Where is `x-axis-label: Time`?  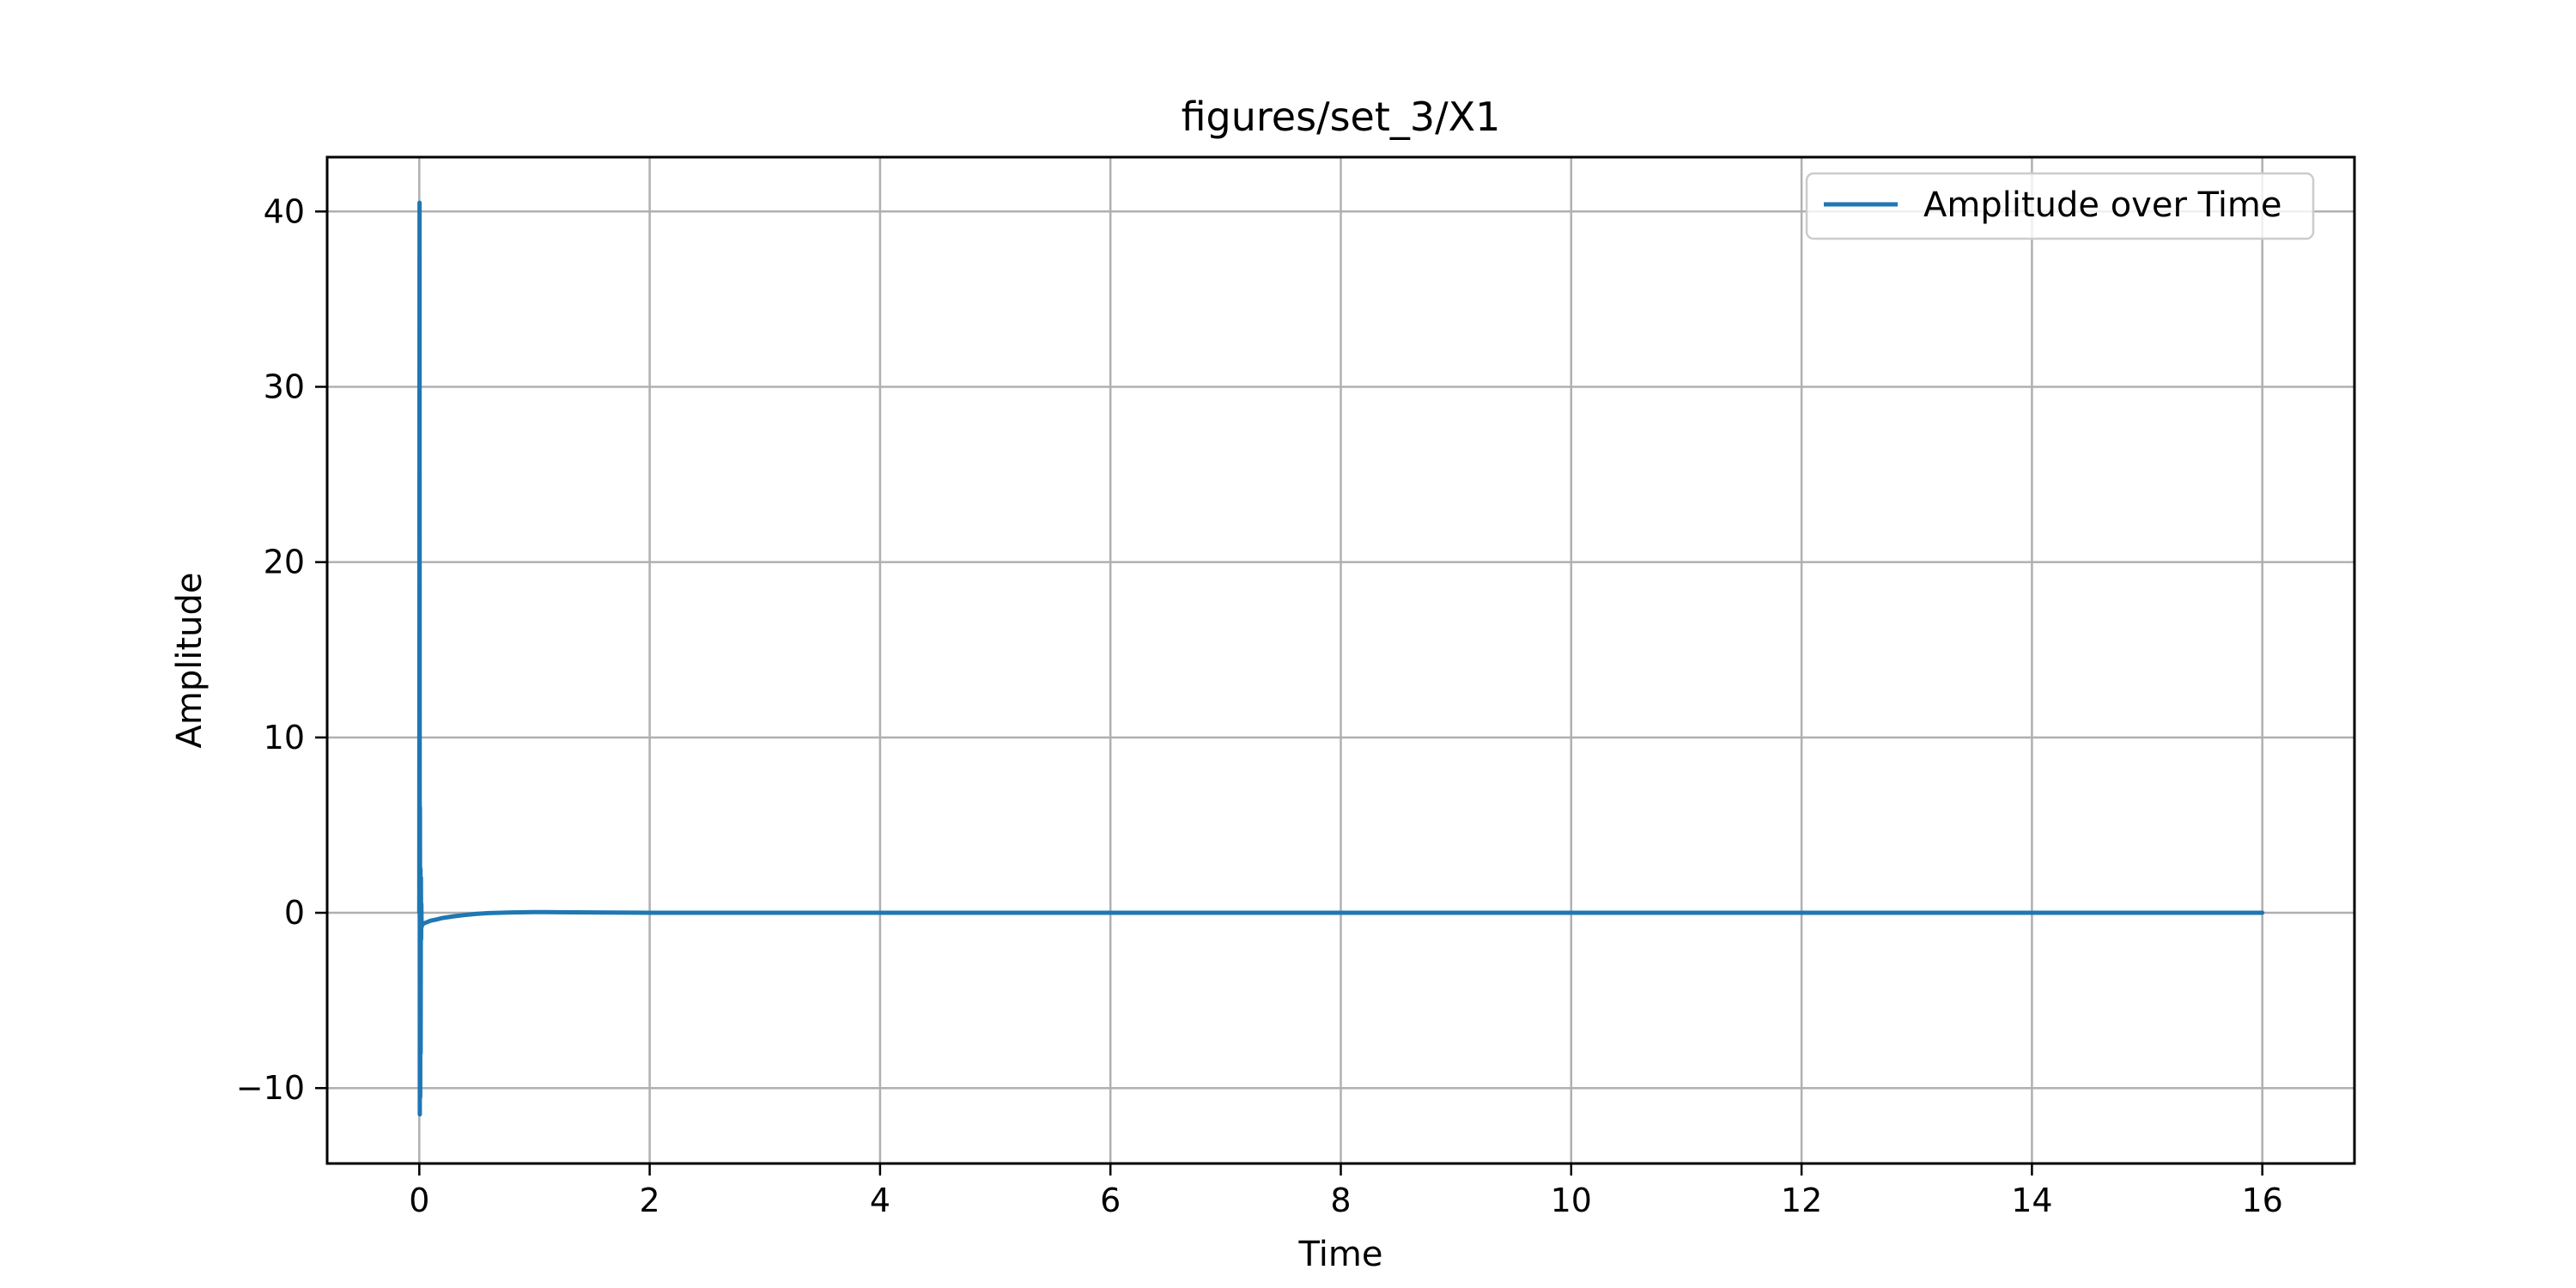 x-axis-label: Time is located at coordinates (1341, 1254).